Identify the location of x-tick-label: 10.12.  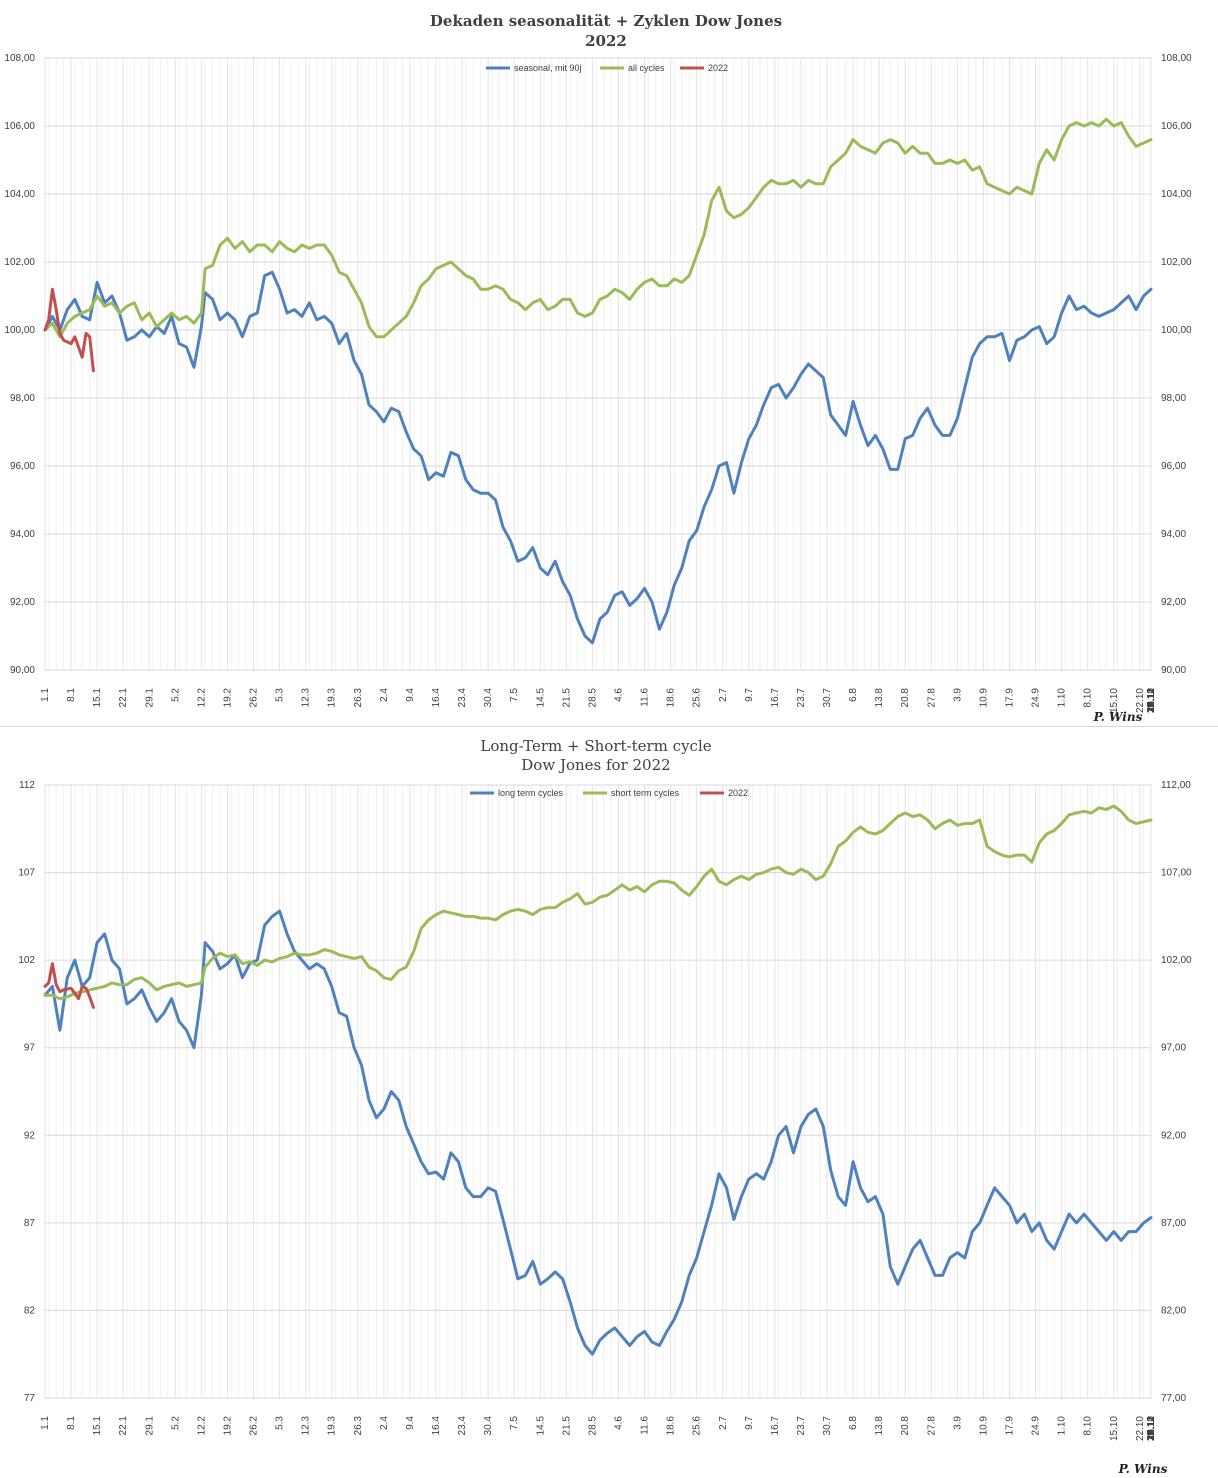
(1151, 1428).